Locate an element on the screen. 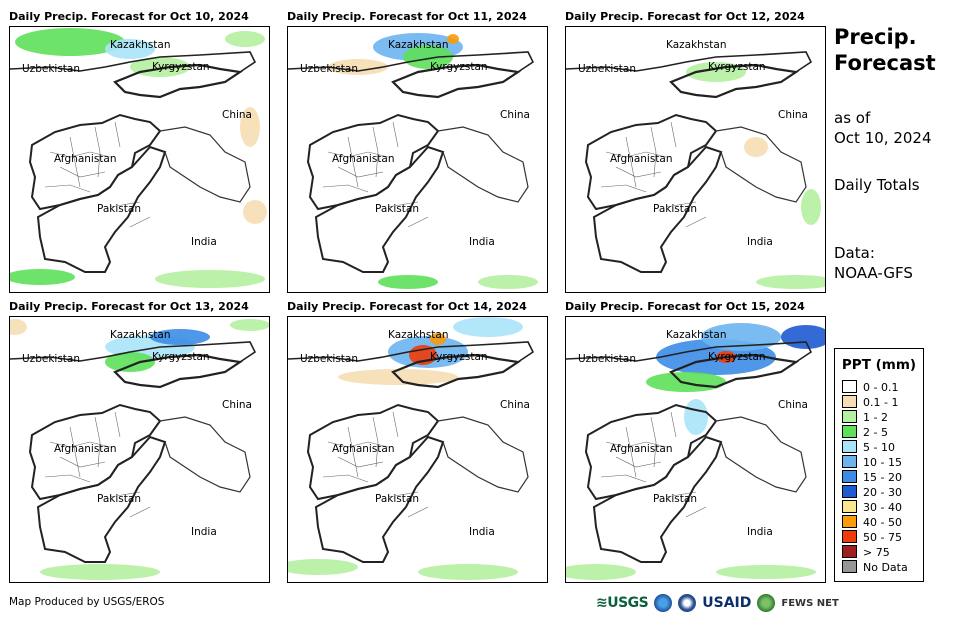 Image resolution: width=970 pixels, height=619 pixels. data-source-text: Data: NOAA-GFS is located at coordinates (873, 263).